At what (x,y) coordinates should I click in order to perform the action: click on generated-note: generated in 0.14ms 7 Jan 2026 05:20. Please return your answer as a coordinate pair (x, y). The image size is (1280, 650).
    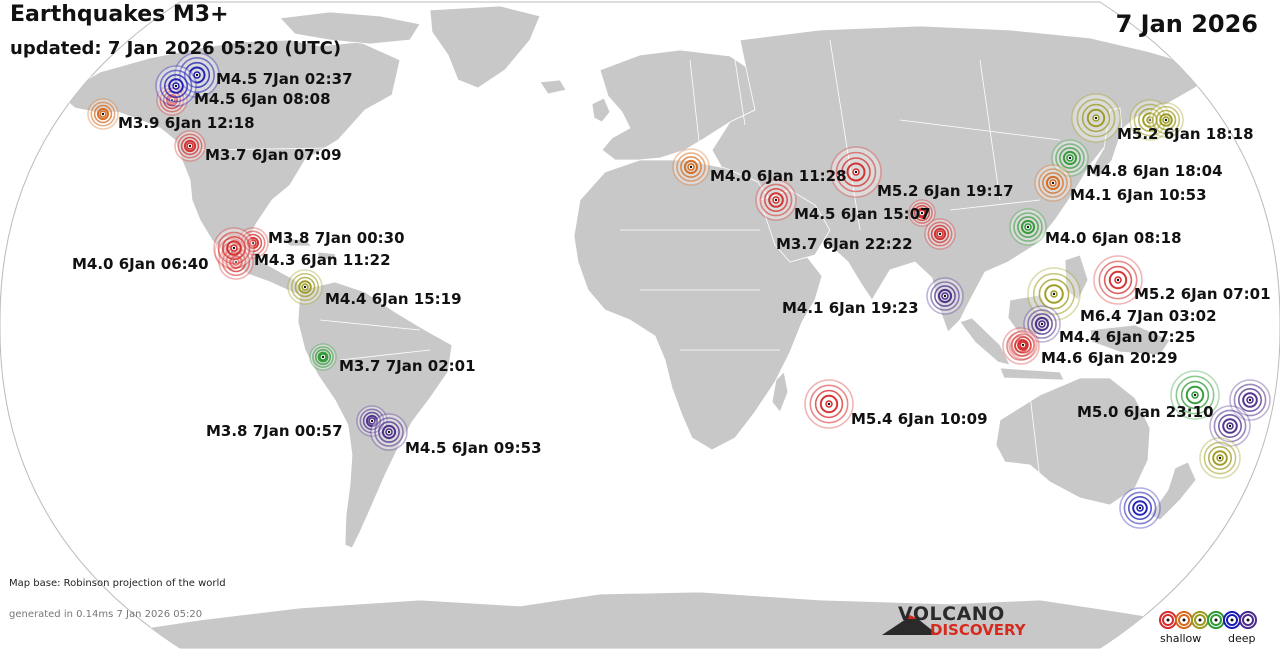
    Looking at the image, I should click on (106, 614).